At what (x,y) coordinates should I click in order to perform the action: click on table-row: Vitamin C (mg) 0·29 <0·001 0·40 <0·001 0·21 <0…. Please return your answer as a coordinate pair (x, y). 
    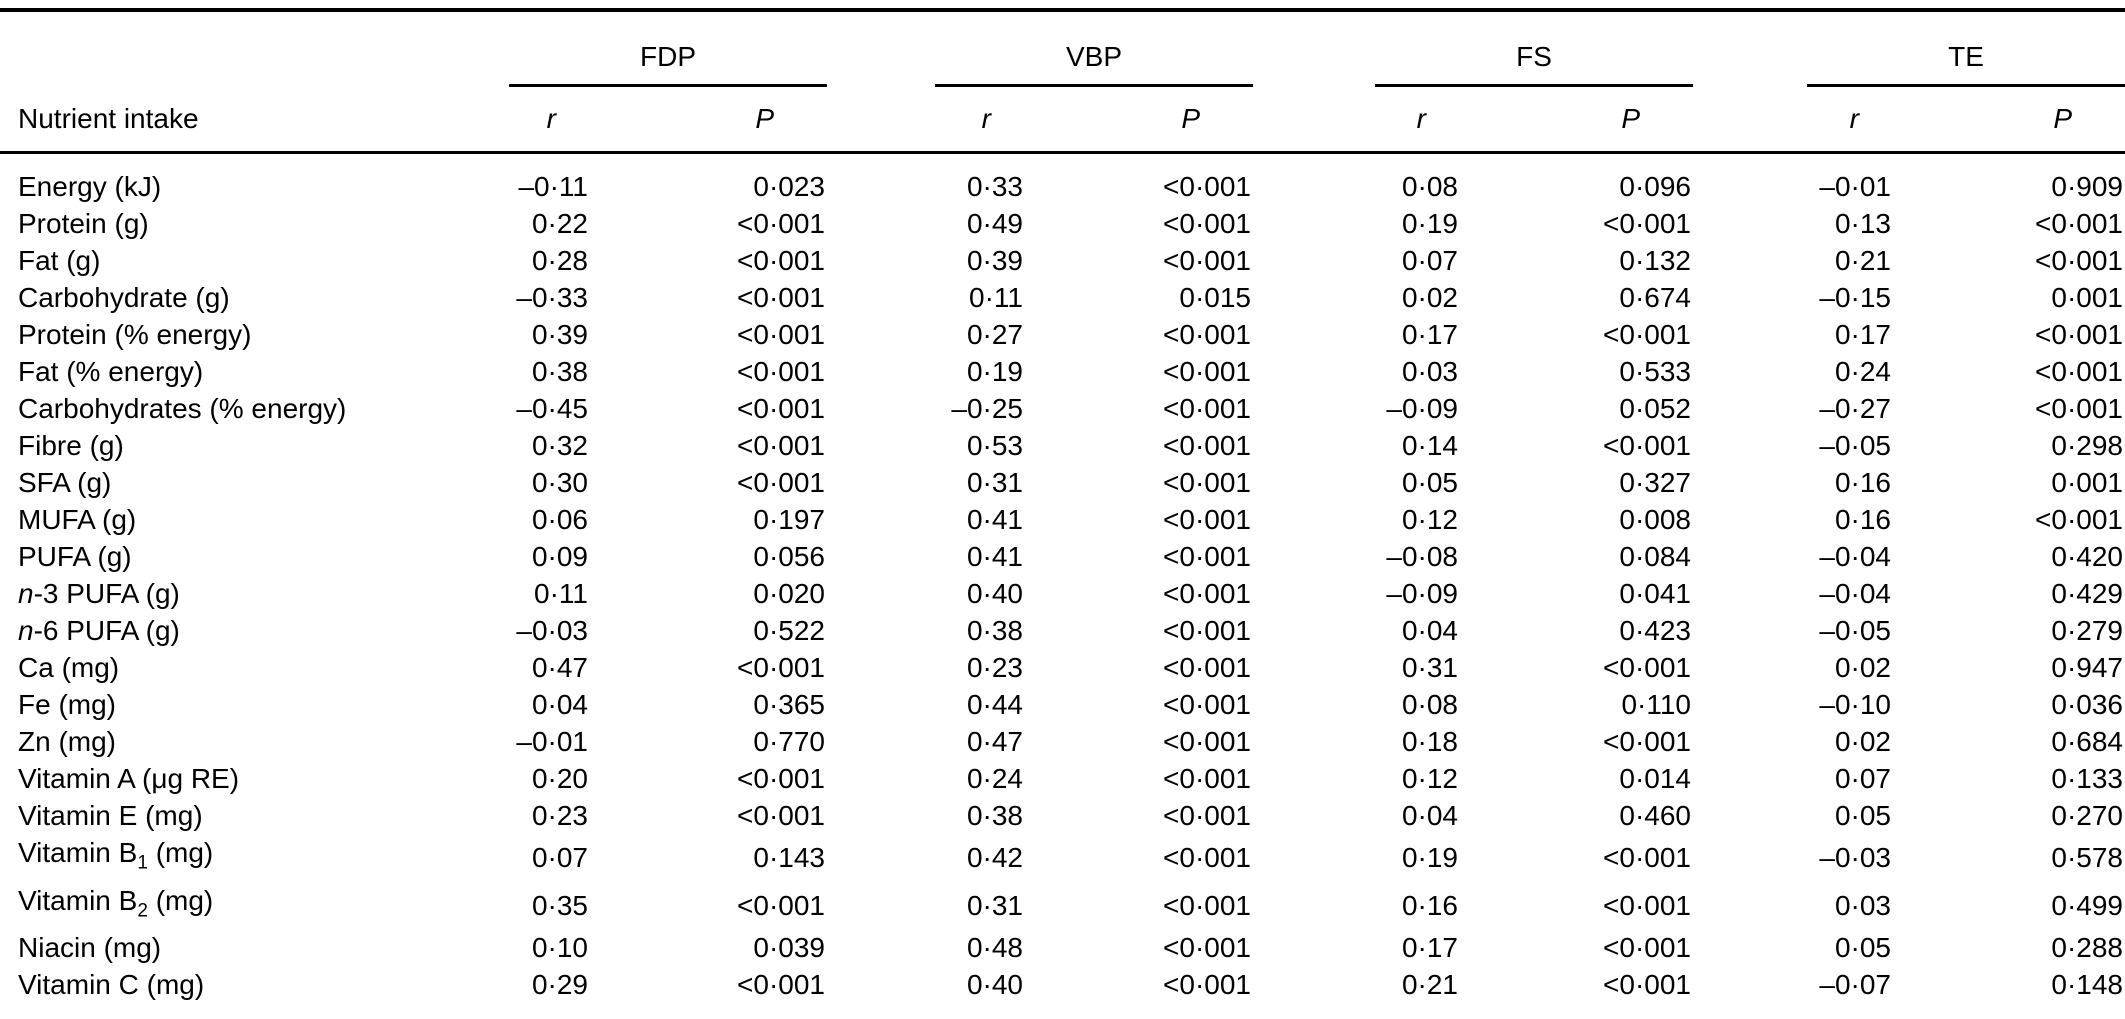
    Looking at the image, I should click on (1062, 992).